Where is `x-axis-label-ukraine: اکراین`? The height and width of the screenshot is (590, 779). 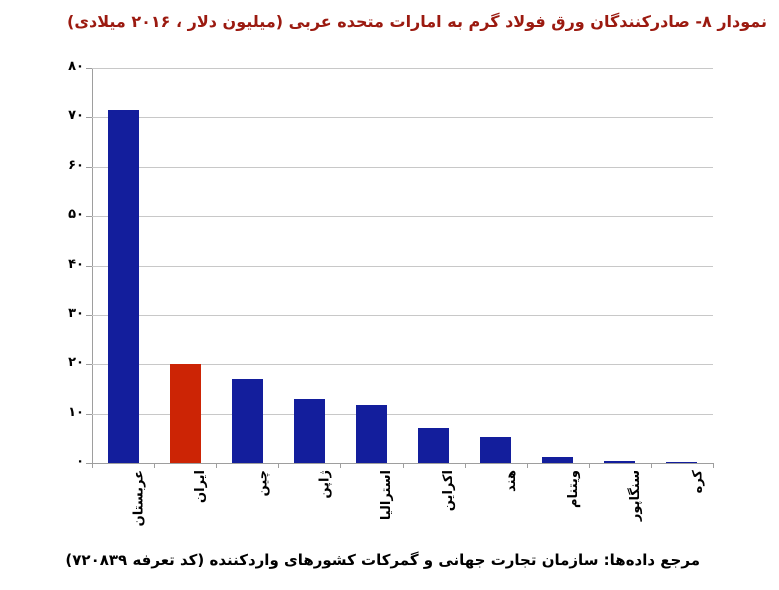 x-axis-label-ukraine: اکراین is located at coordinates (449, 491).